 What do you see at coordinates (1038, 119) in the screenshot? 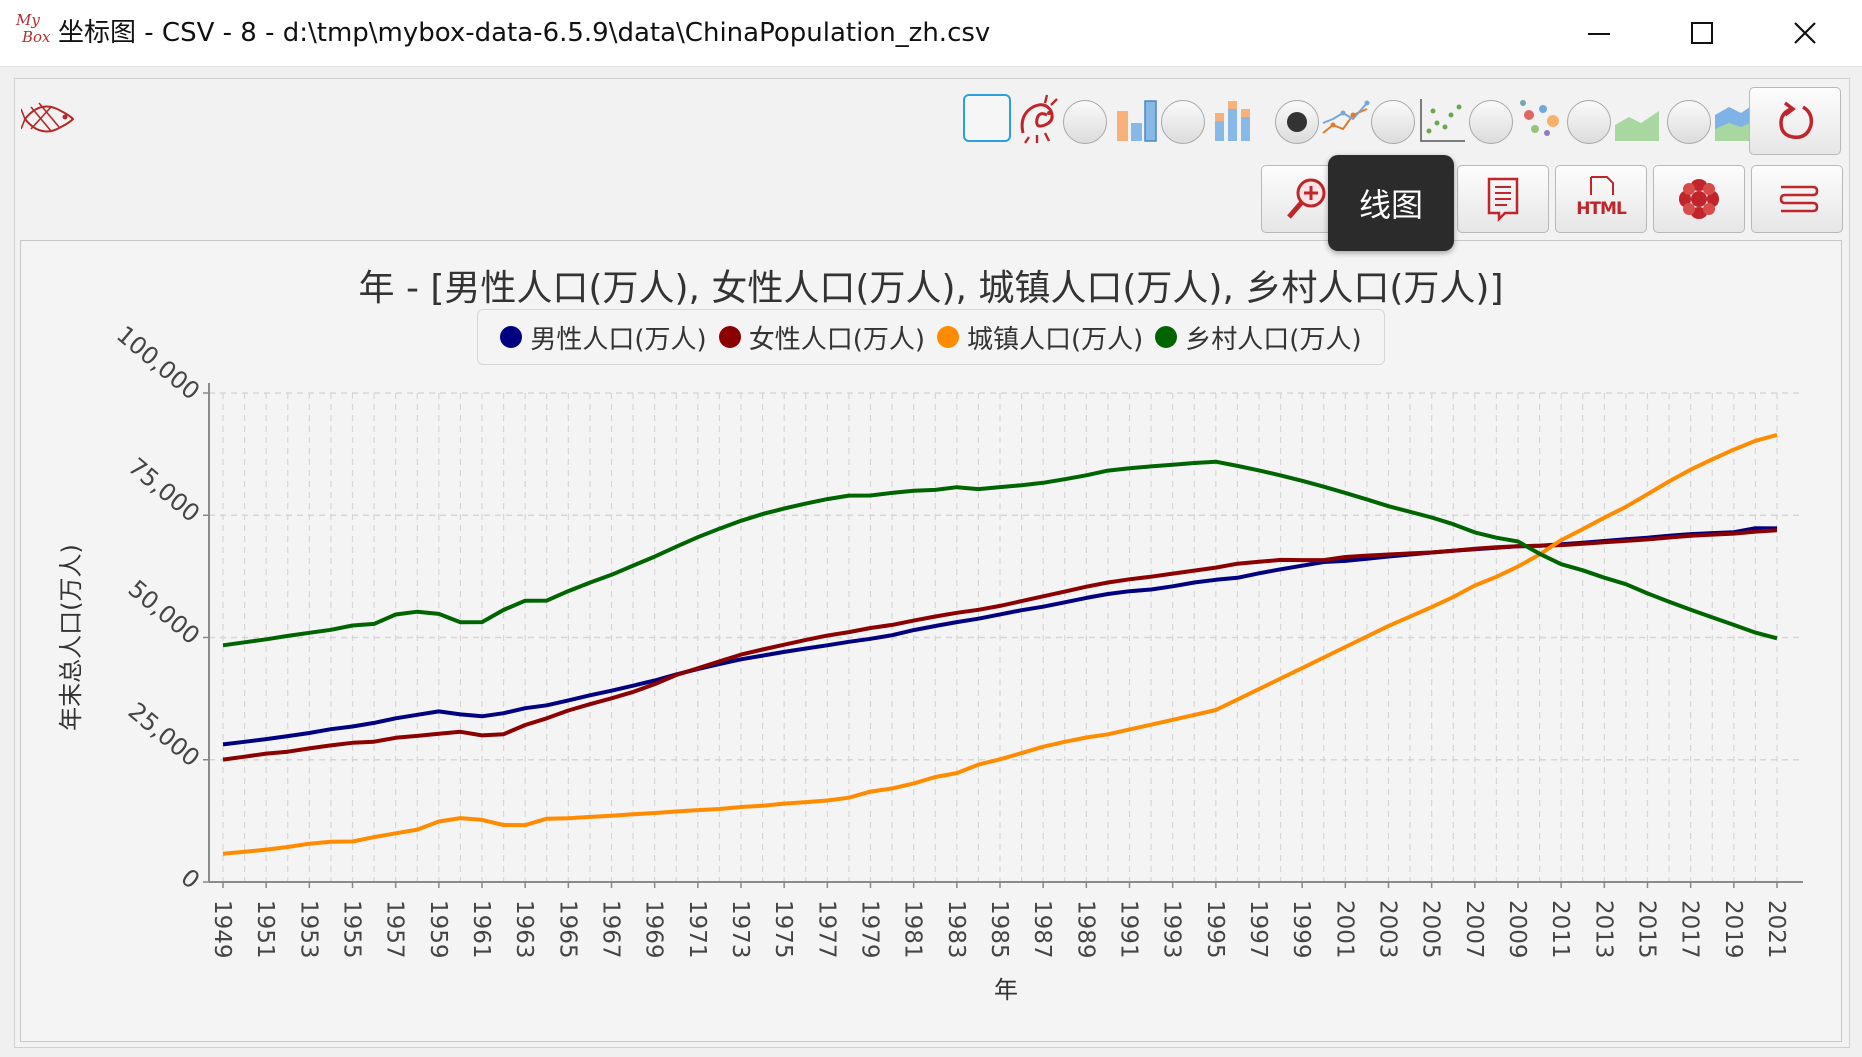
I see `dragon-icon` at bounding box center [1038, 119].